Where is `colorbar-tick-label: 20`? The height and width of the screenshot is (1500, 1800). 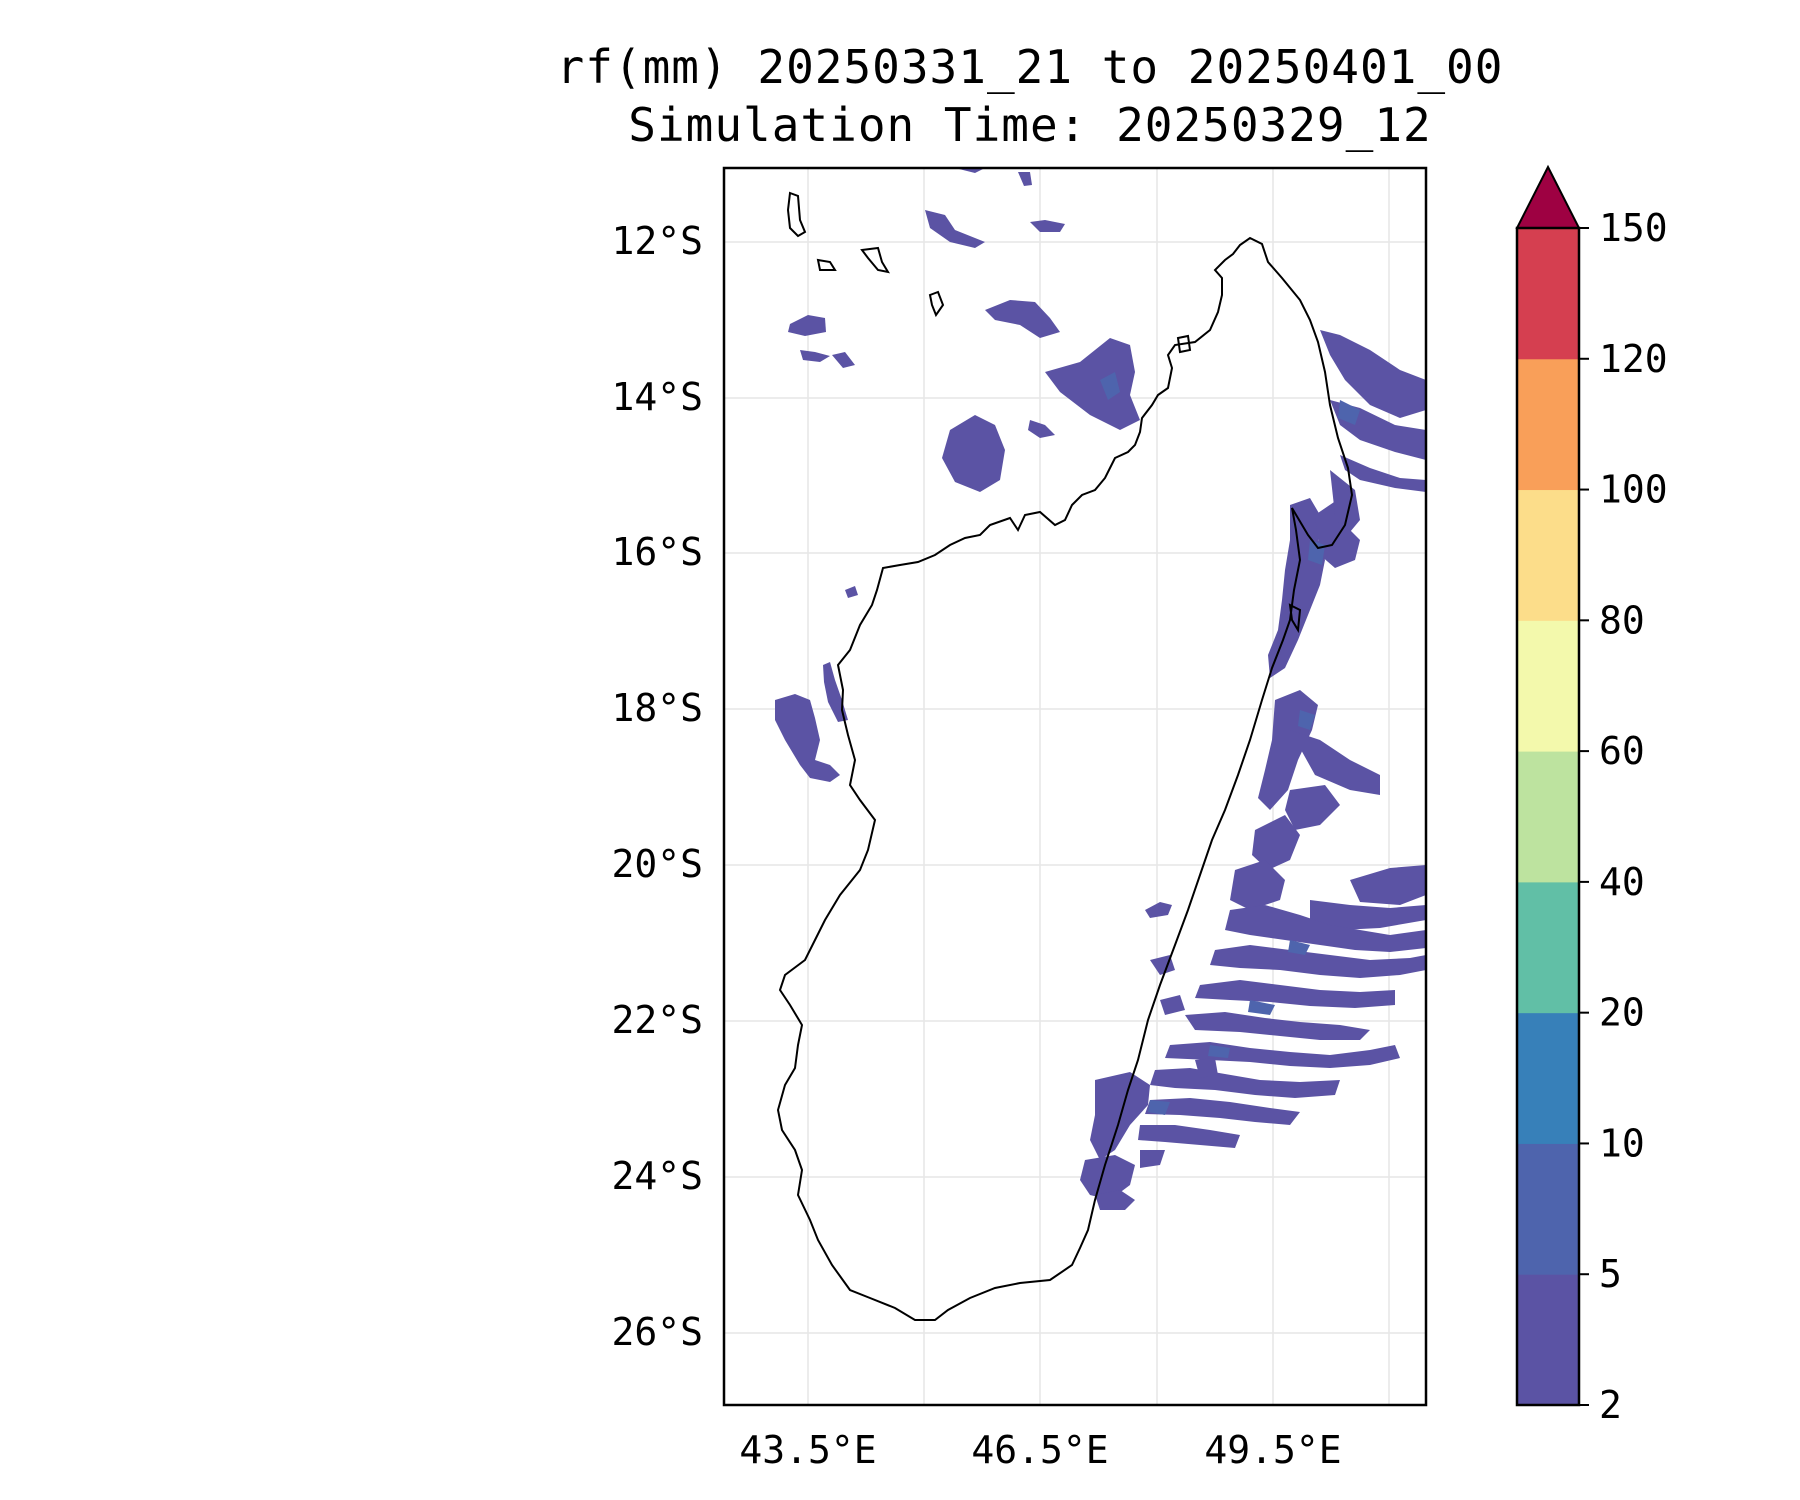 colorbar-tick-label: 20 is located at coordinates (1622, 1013).